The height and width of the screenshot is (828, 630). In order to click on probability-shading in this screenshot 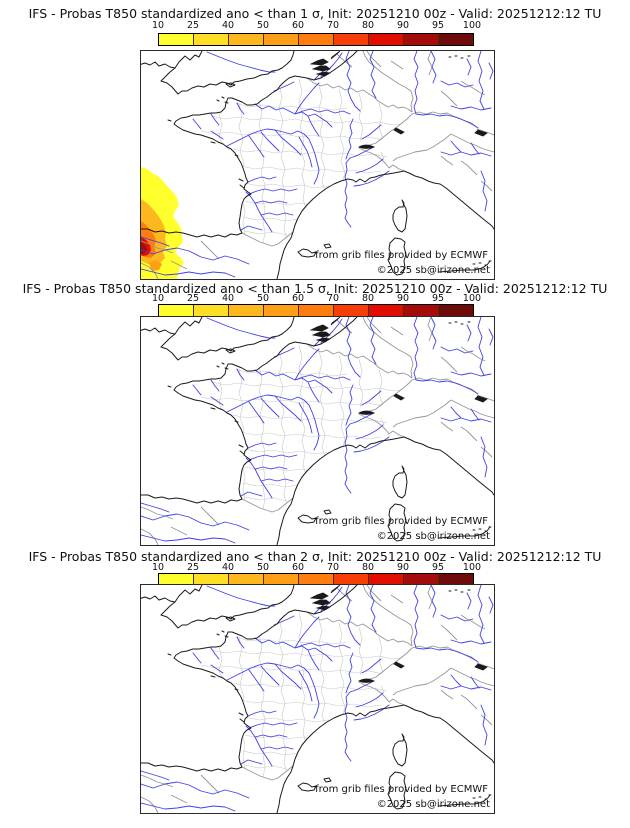, I will do `click(162, 223)`.